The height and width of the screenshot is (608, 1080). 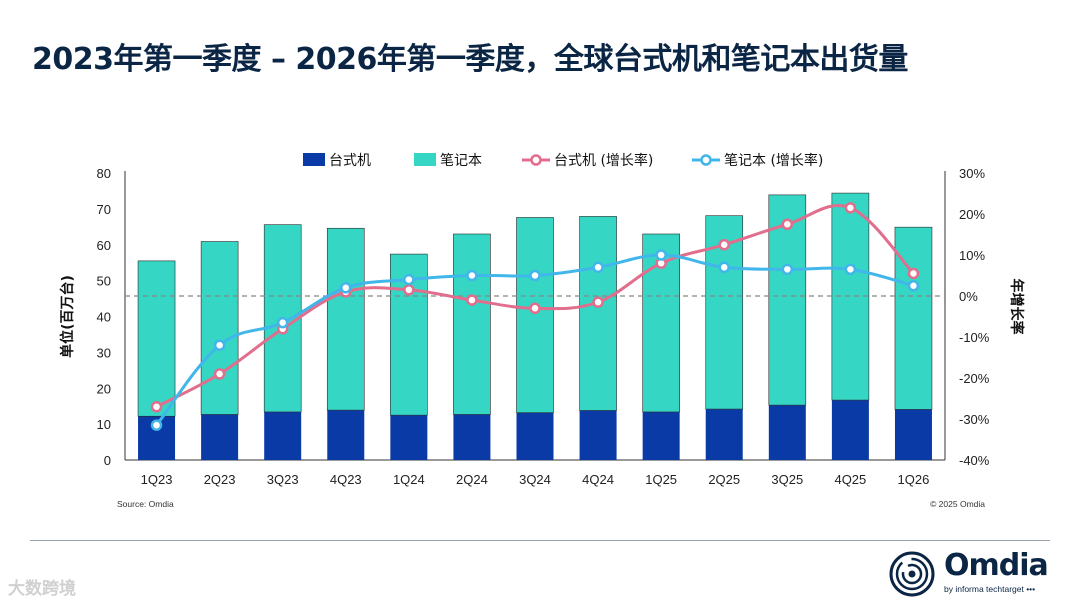 I want to click on y2-tick-label: 30%, so click(x=972, y=173).